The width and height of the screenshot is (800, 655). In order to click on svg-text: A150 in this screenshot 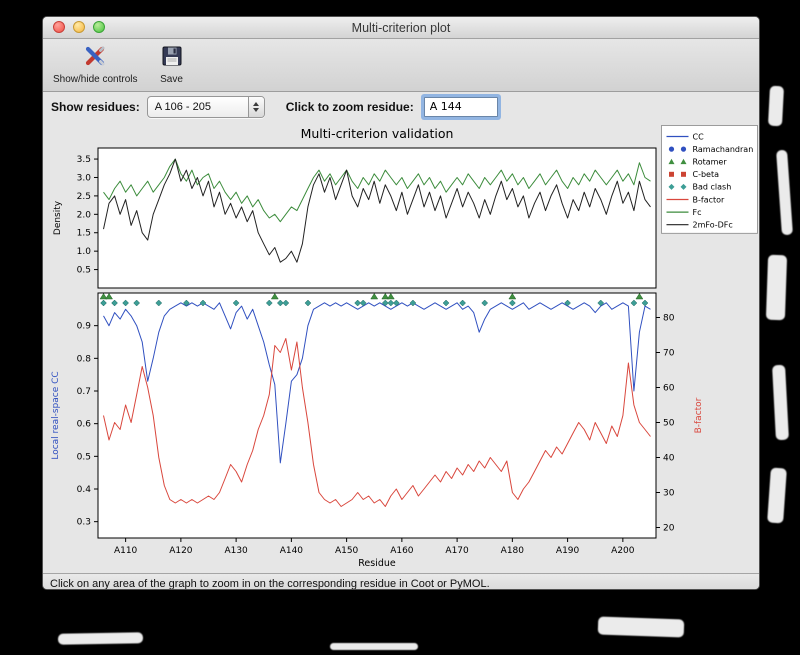, I will do `click(347, 551)`.